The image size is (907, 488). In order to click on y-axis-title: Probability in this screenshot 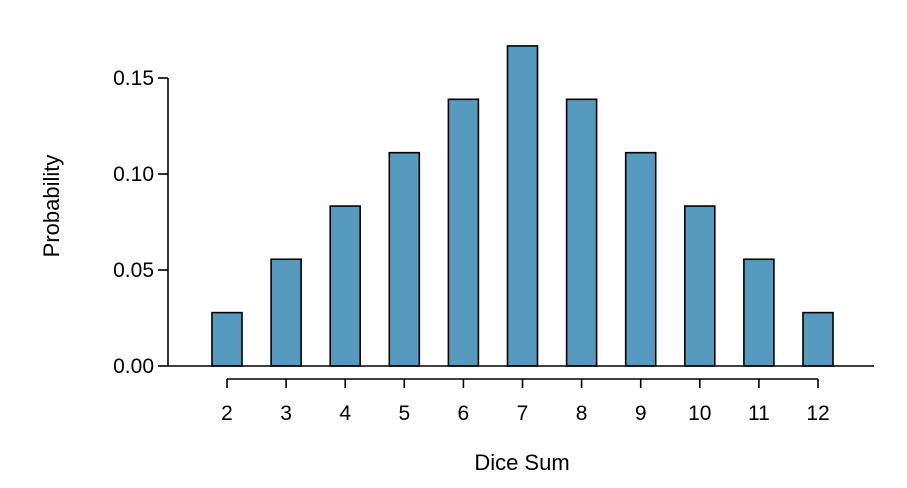, I will do `click(51, 206)`.